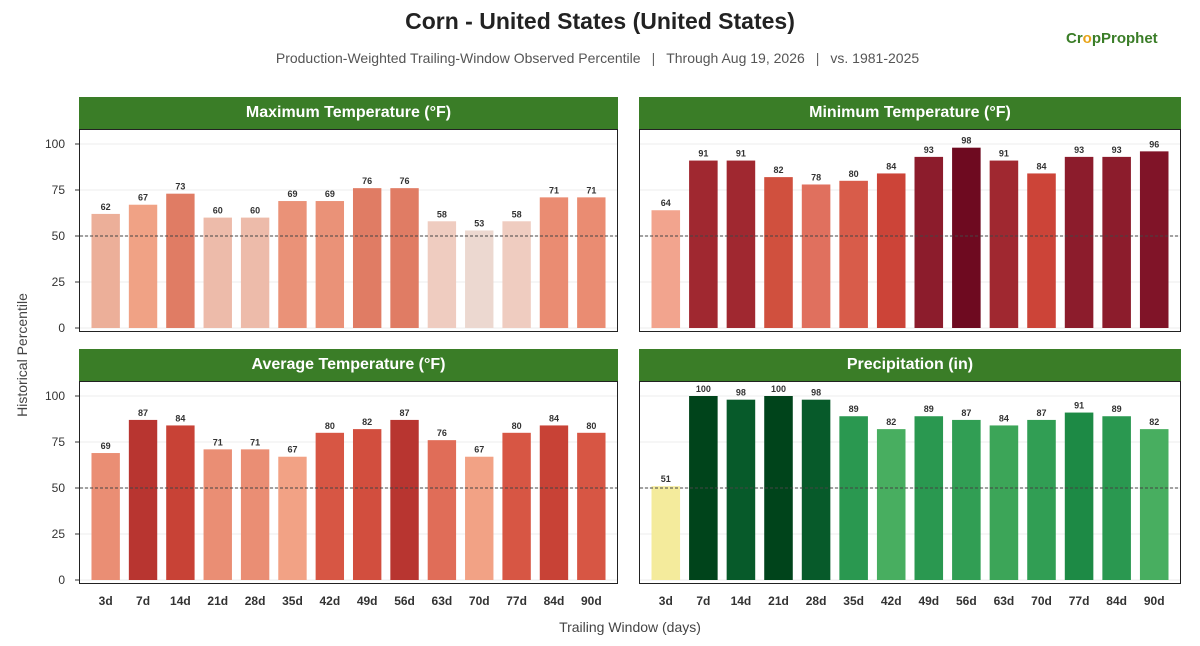 Image resolution: width=1200 pixels, height=646 pixels. Describe the element at coordinates (1112, 38) in the screenshot. I see `cropprophet-logo: CropProphet` at that location.